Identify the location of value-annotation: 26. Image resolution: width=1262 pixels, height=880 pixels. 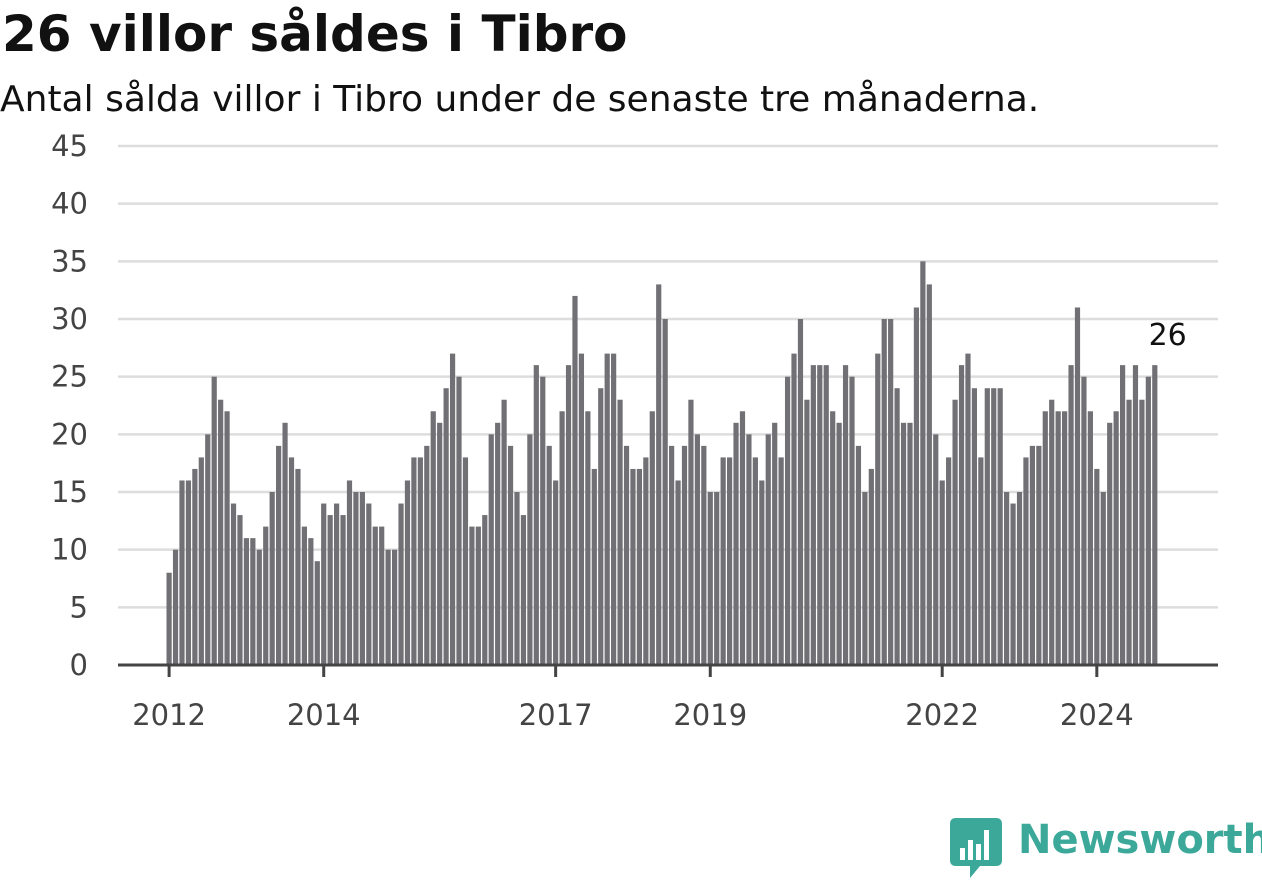
(1168, 335).